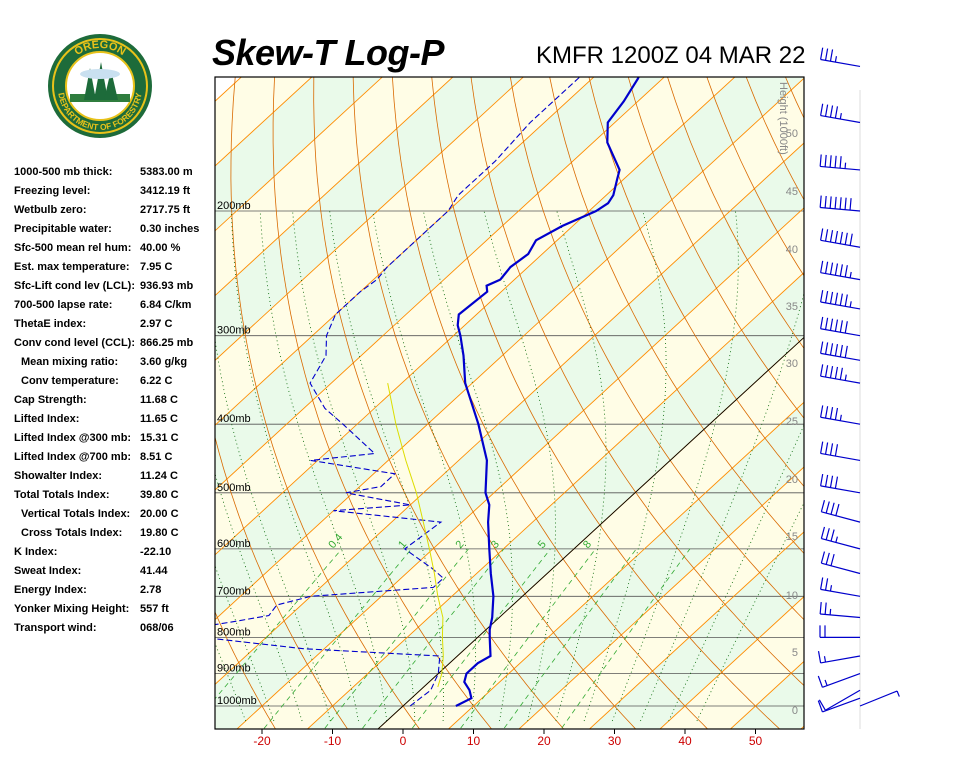 Image resolution: width=960 pixels, height=768 pixels. Describe the element at coordinates (234, 419) in the screenshot. I see `pressure-tick-label: 400mb` at that location.